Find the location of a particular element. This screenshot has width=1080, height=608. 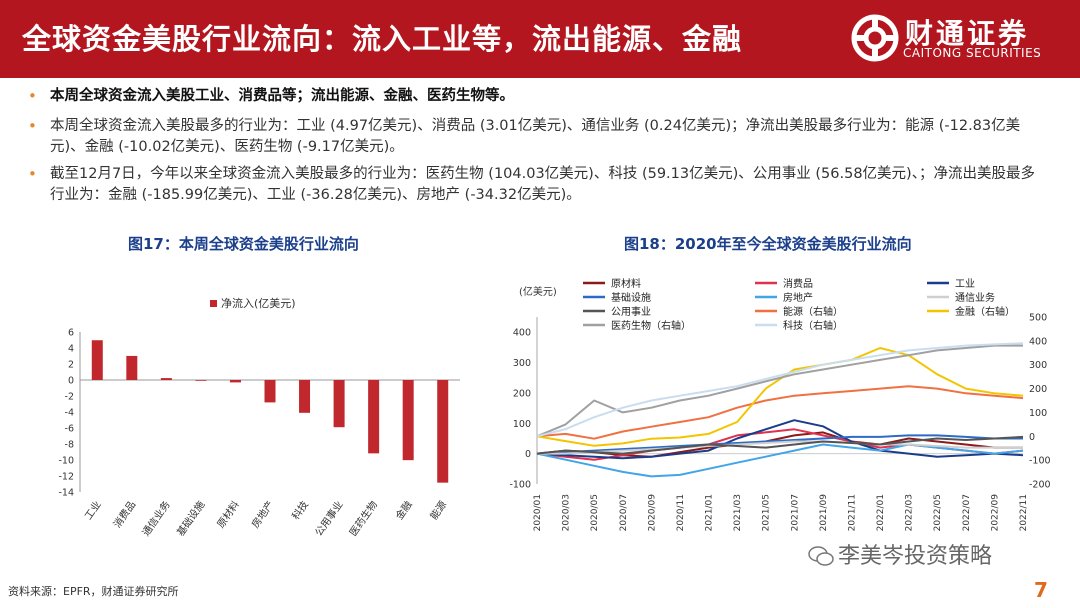

series-line-公用事业 is located at coordinates (780, 445).